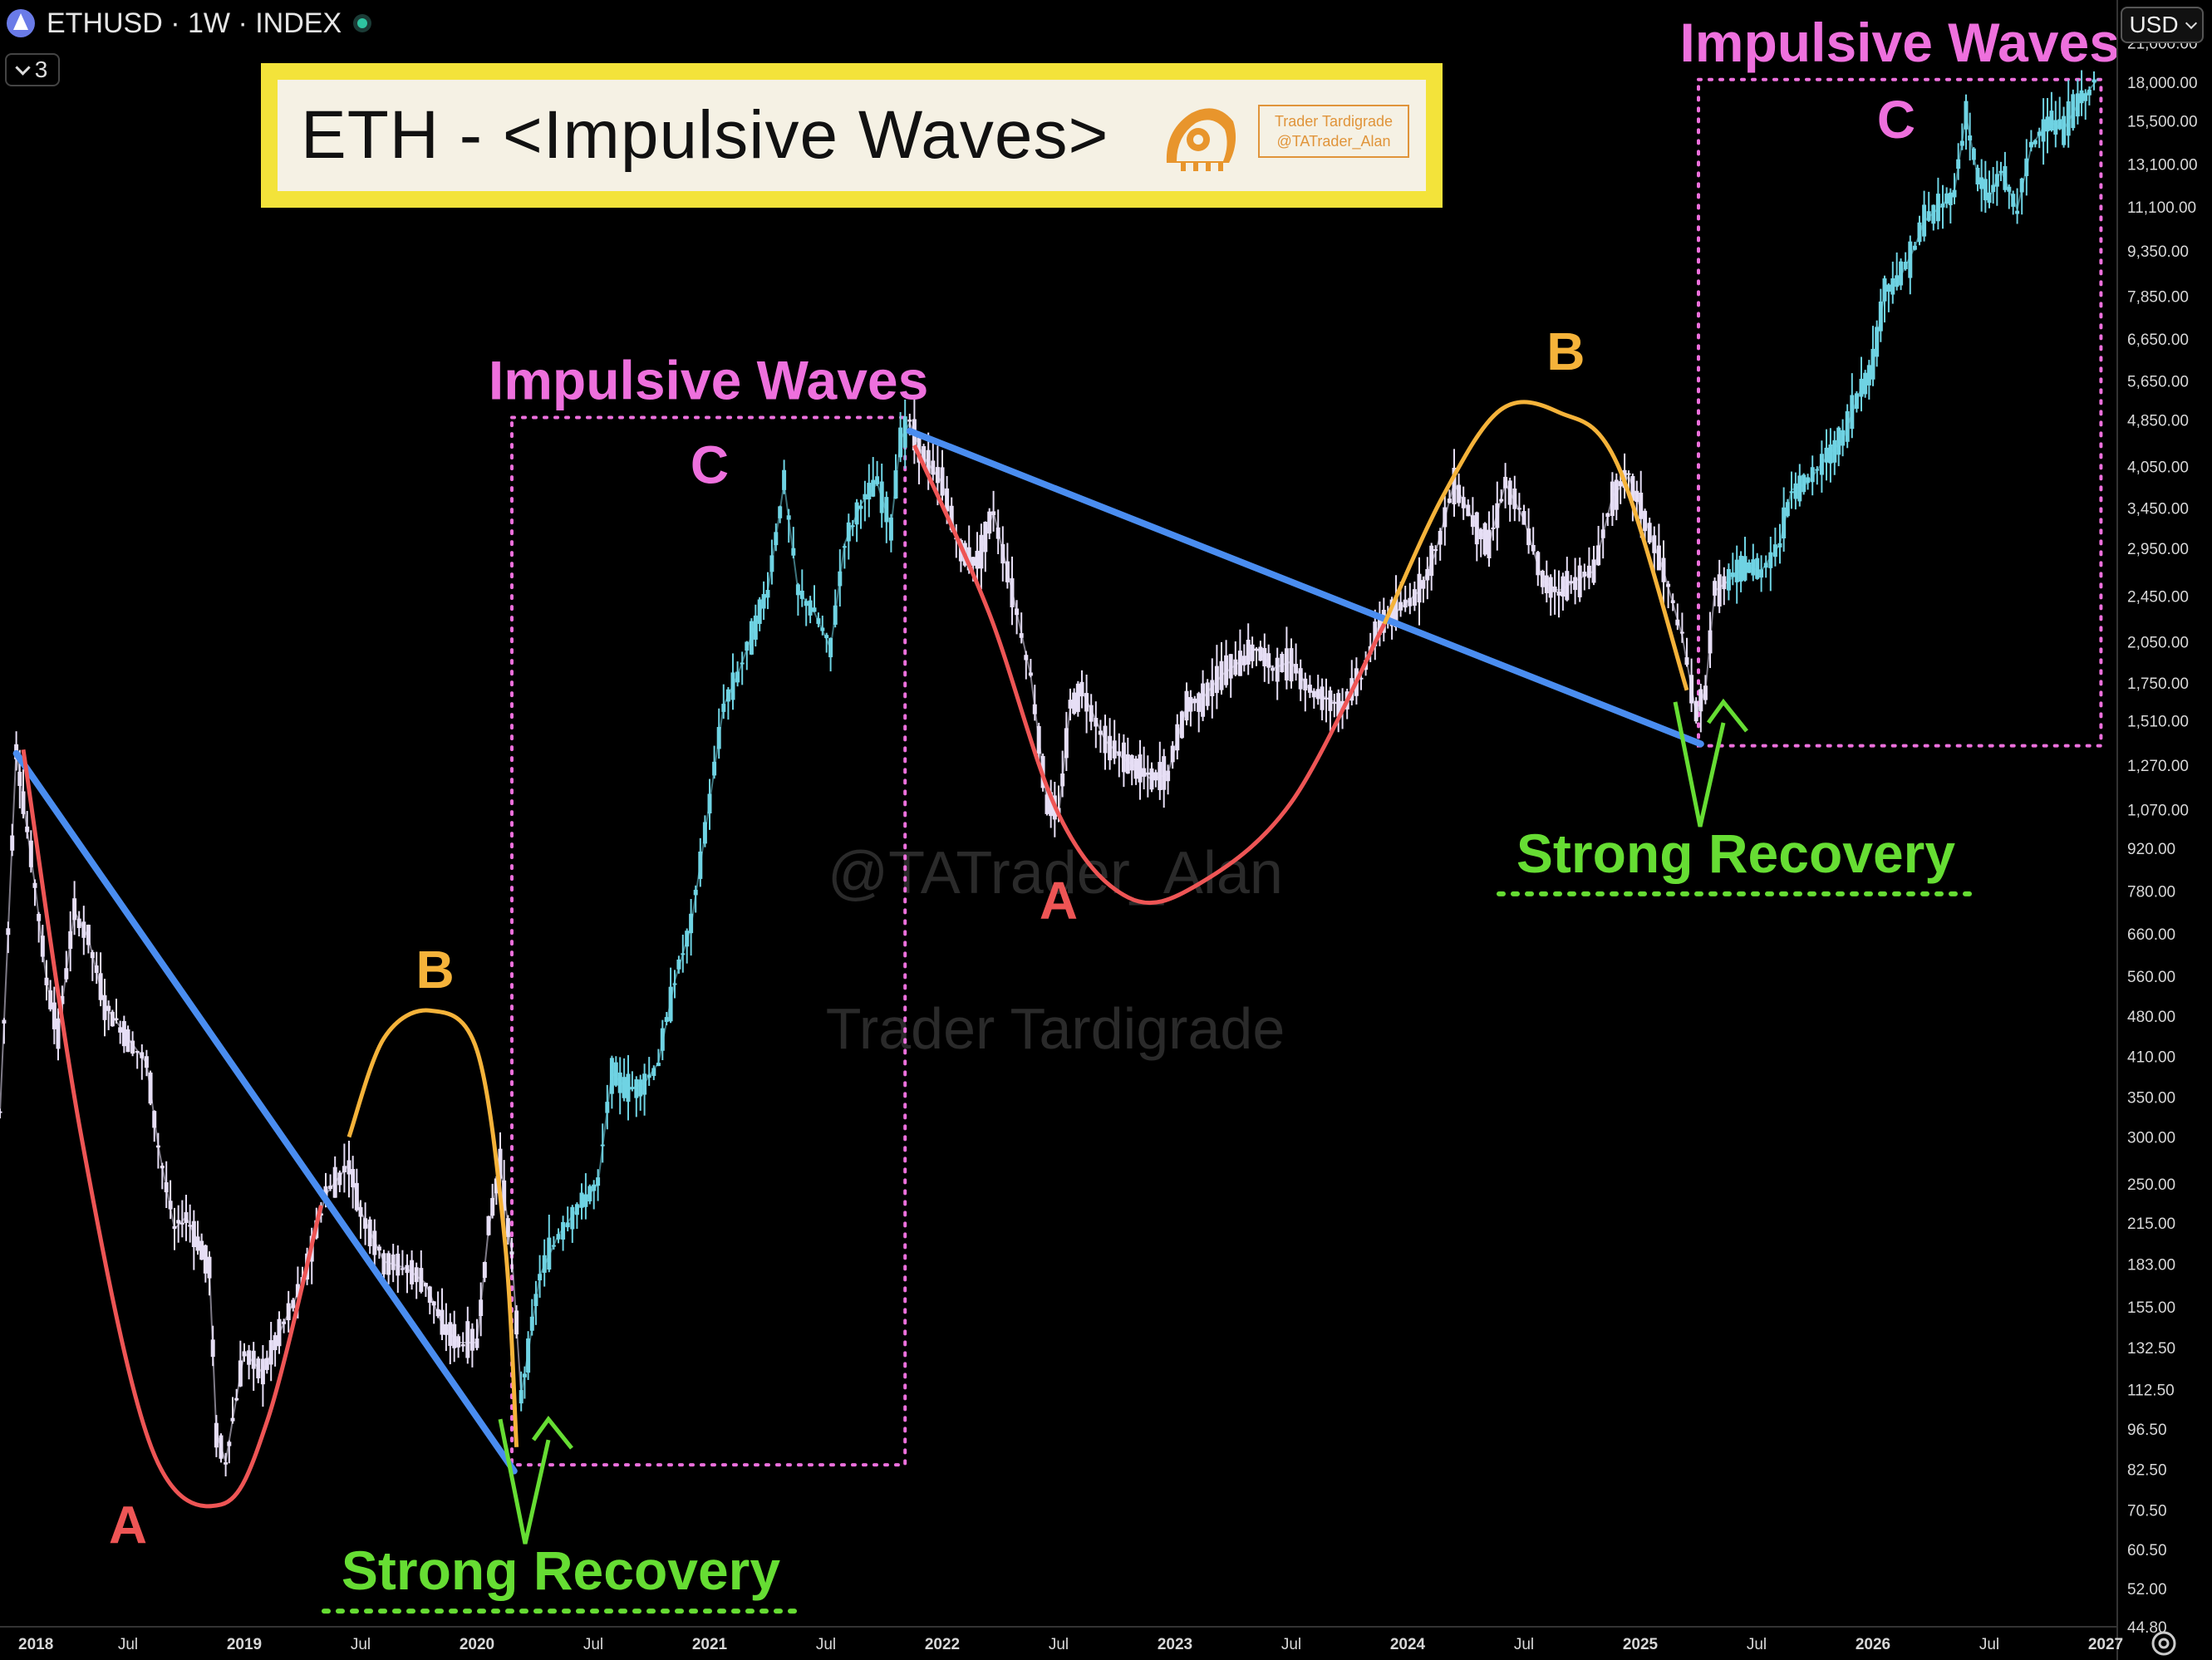 The width and height of the screenshot is (2212, 1660). I want to click on price-tick-label: 96.50, so click(2147, 1430).